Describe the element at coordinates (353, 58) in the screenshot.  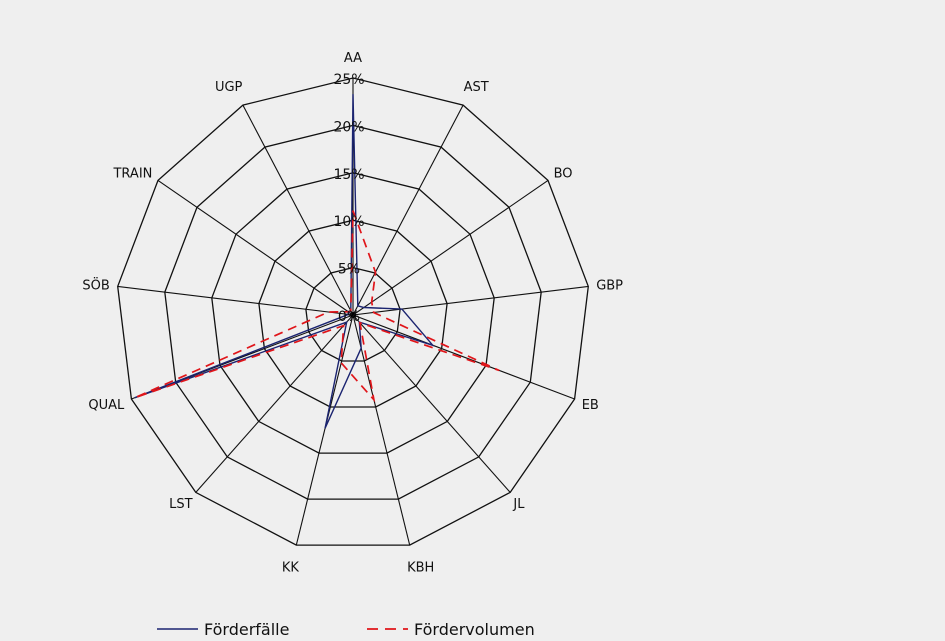
I see `category-label-aa: AA` at that location.